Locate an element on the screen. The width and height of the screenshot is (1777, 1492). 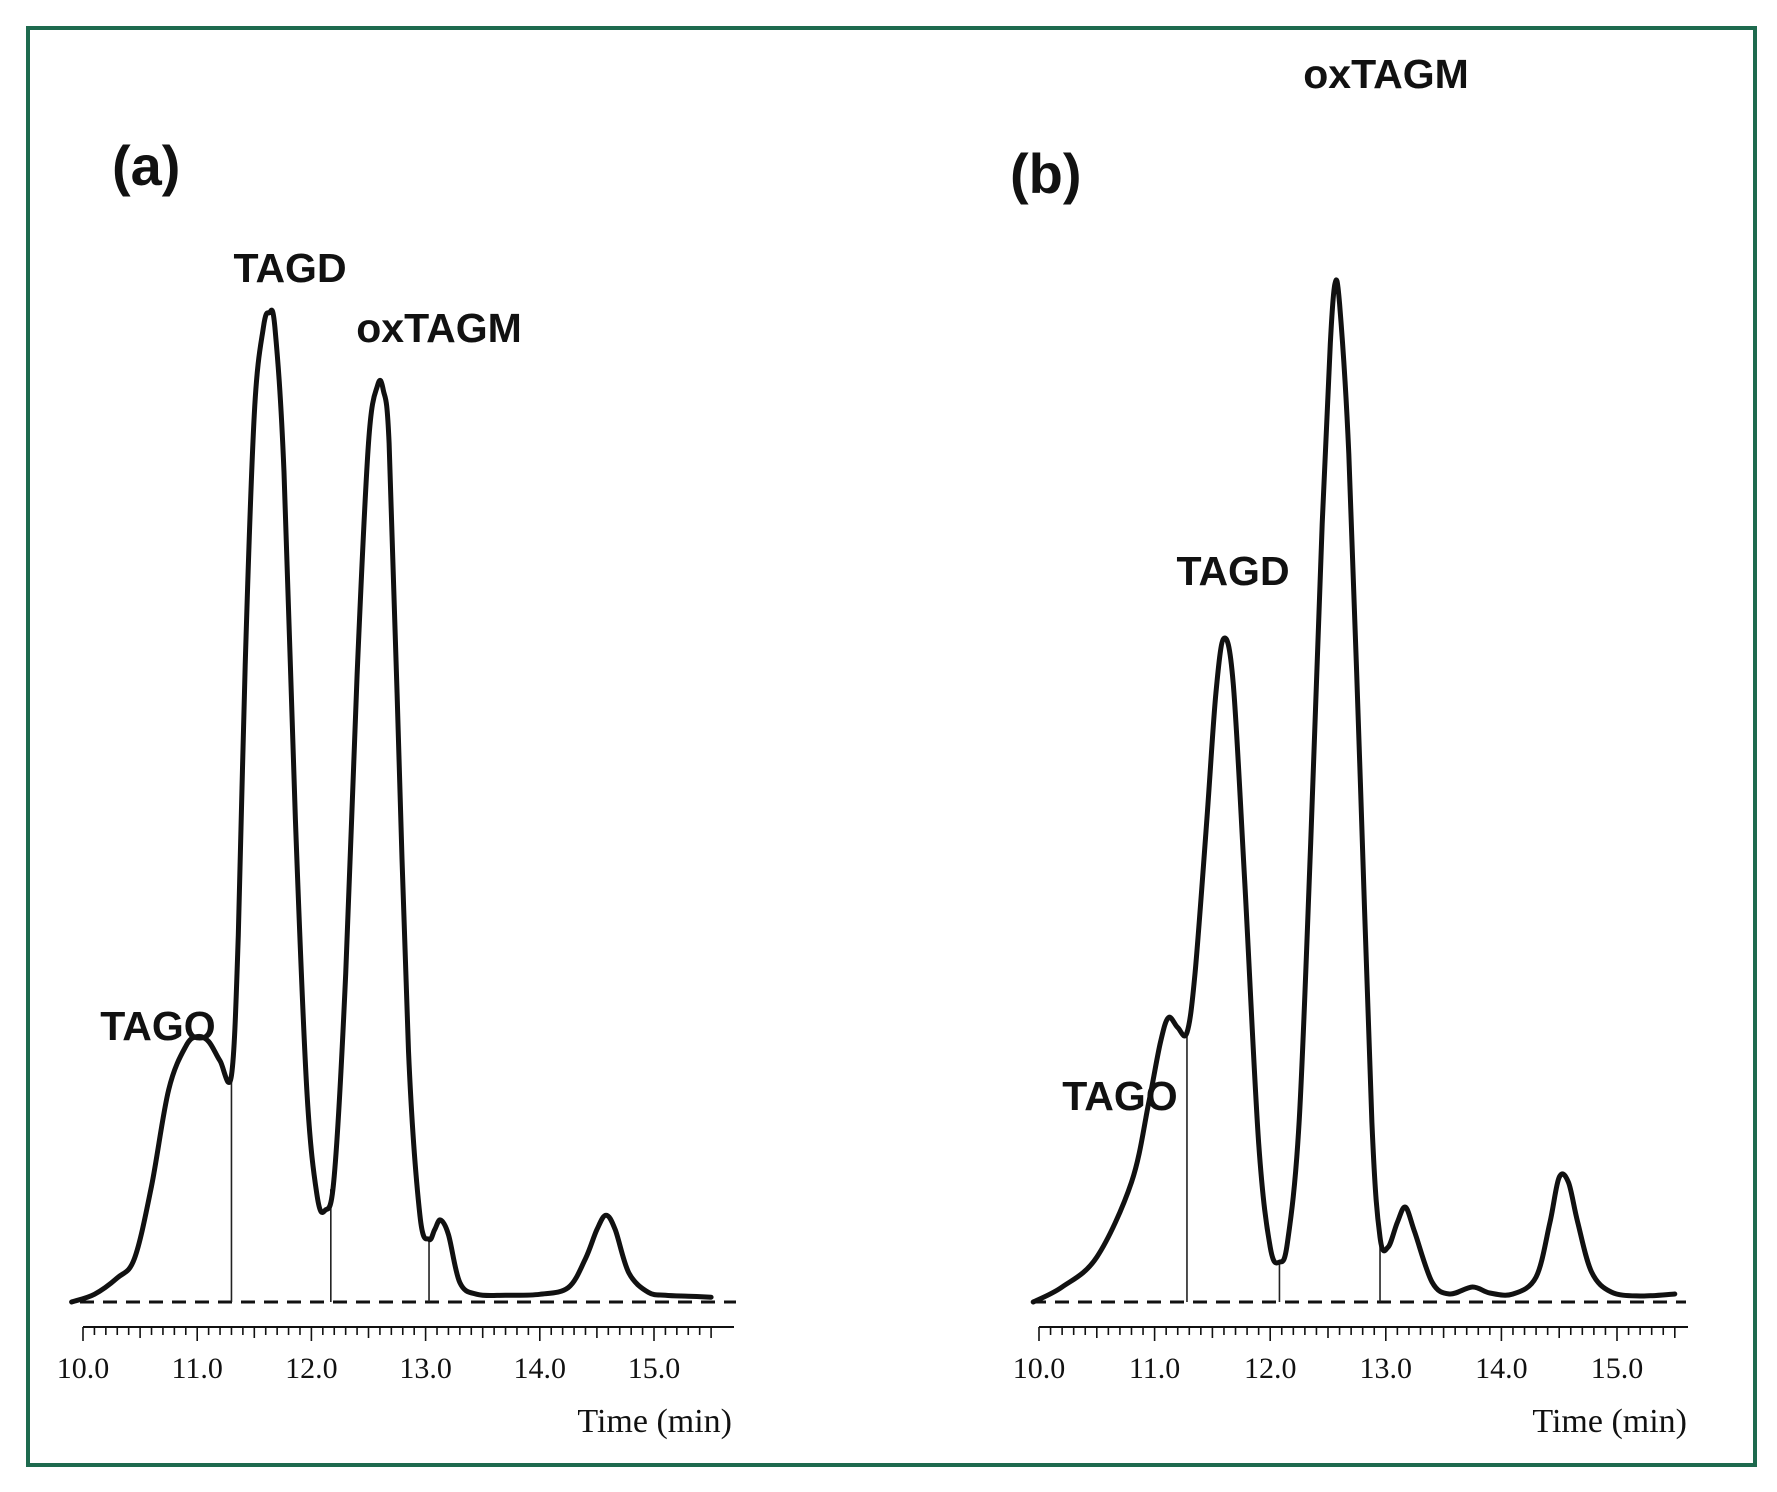
peak-label-tagd-a: TAGD is located at coordinates (289, 268).